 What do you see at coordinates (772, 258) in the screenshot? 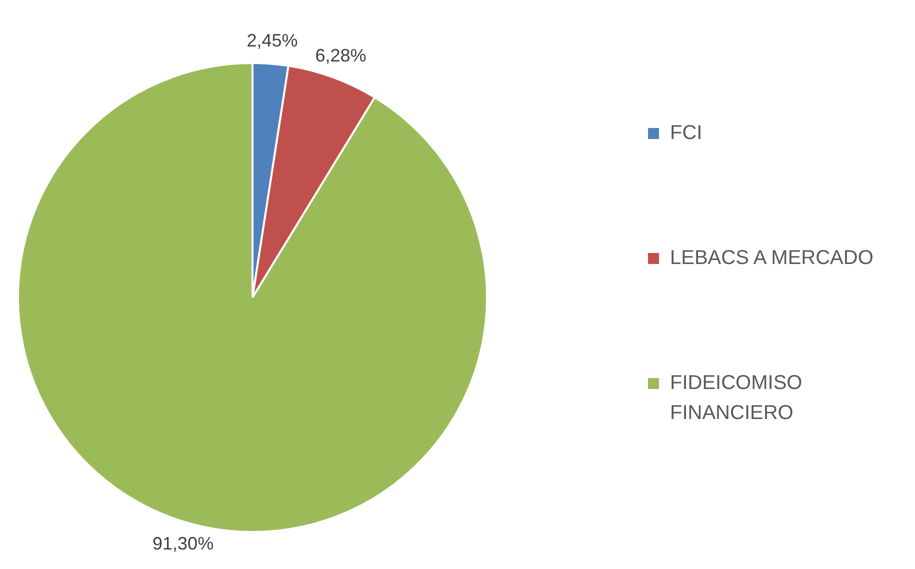
I see `legend-label: LEBACS A MERCADO` at bounding box center [772, 258].